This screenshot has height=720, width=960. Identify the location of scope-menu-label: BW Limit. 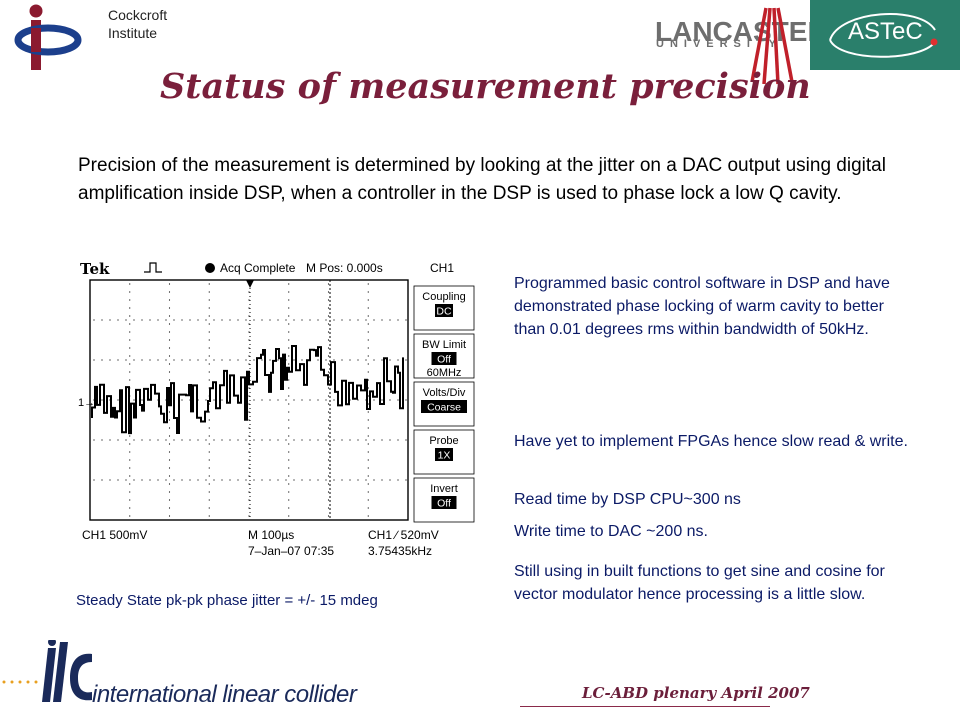
(444, 345).